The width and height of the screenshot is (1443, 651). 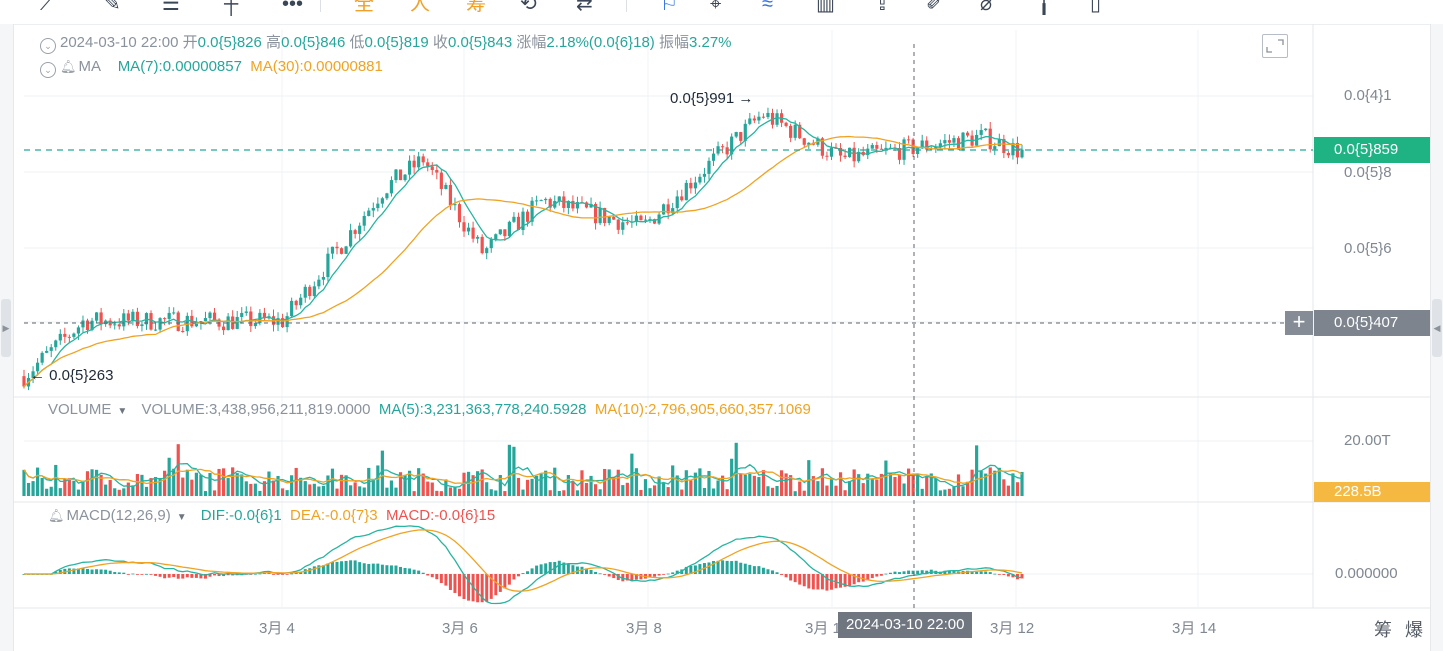 I want to click on volume-tick-1: 20.00T, so click(x=1367, y=440).